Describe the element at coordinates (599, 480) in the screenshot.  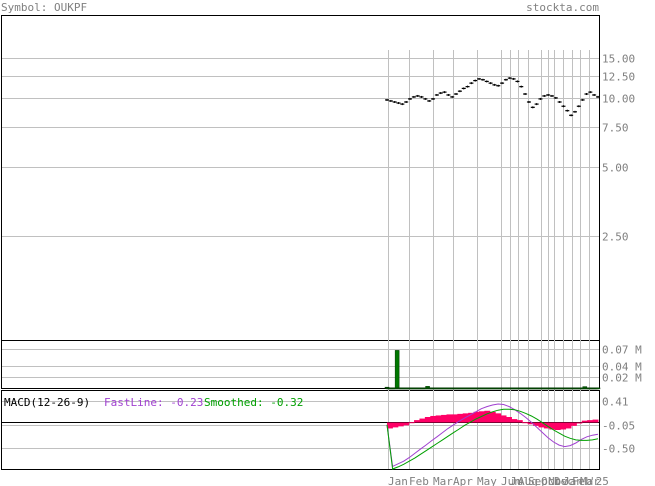
I see `x-tick-label: '25` at that location.